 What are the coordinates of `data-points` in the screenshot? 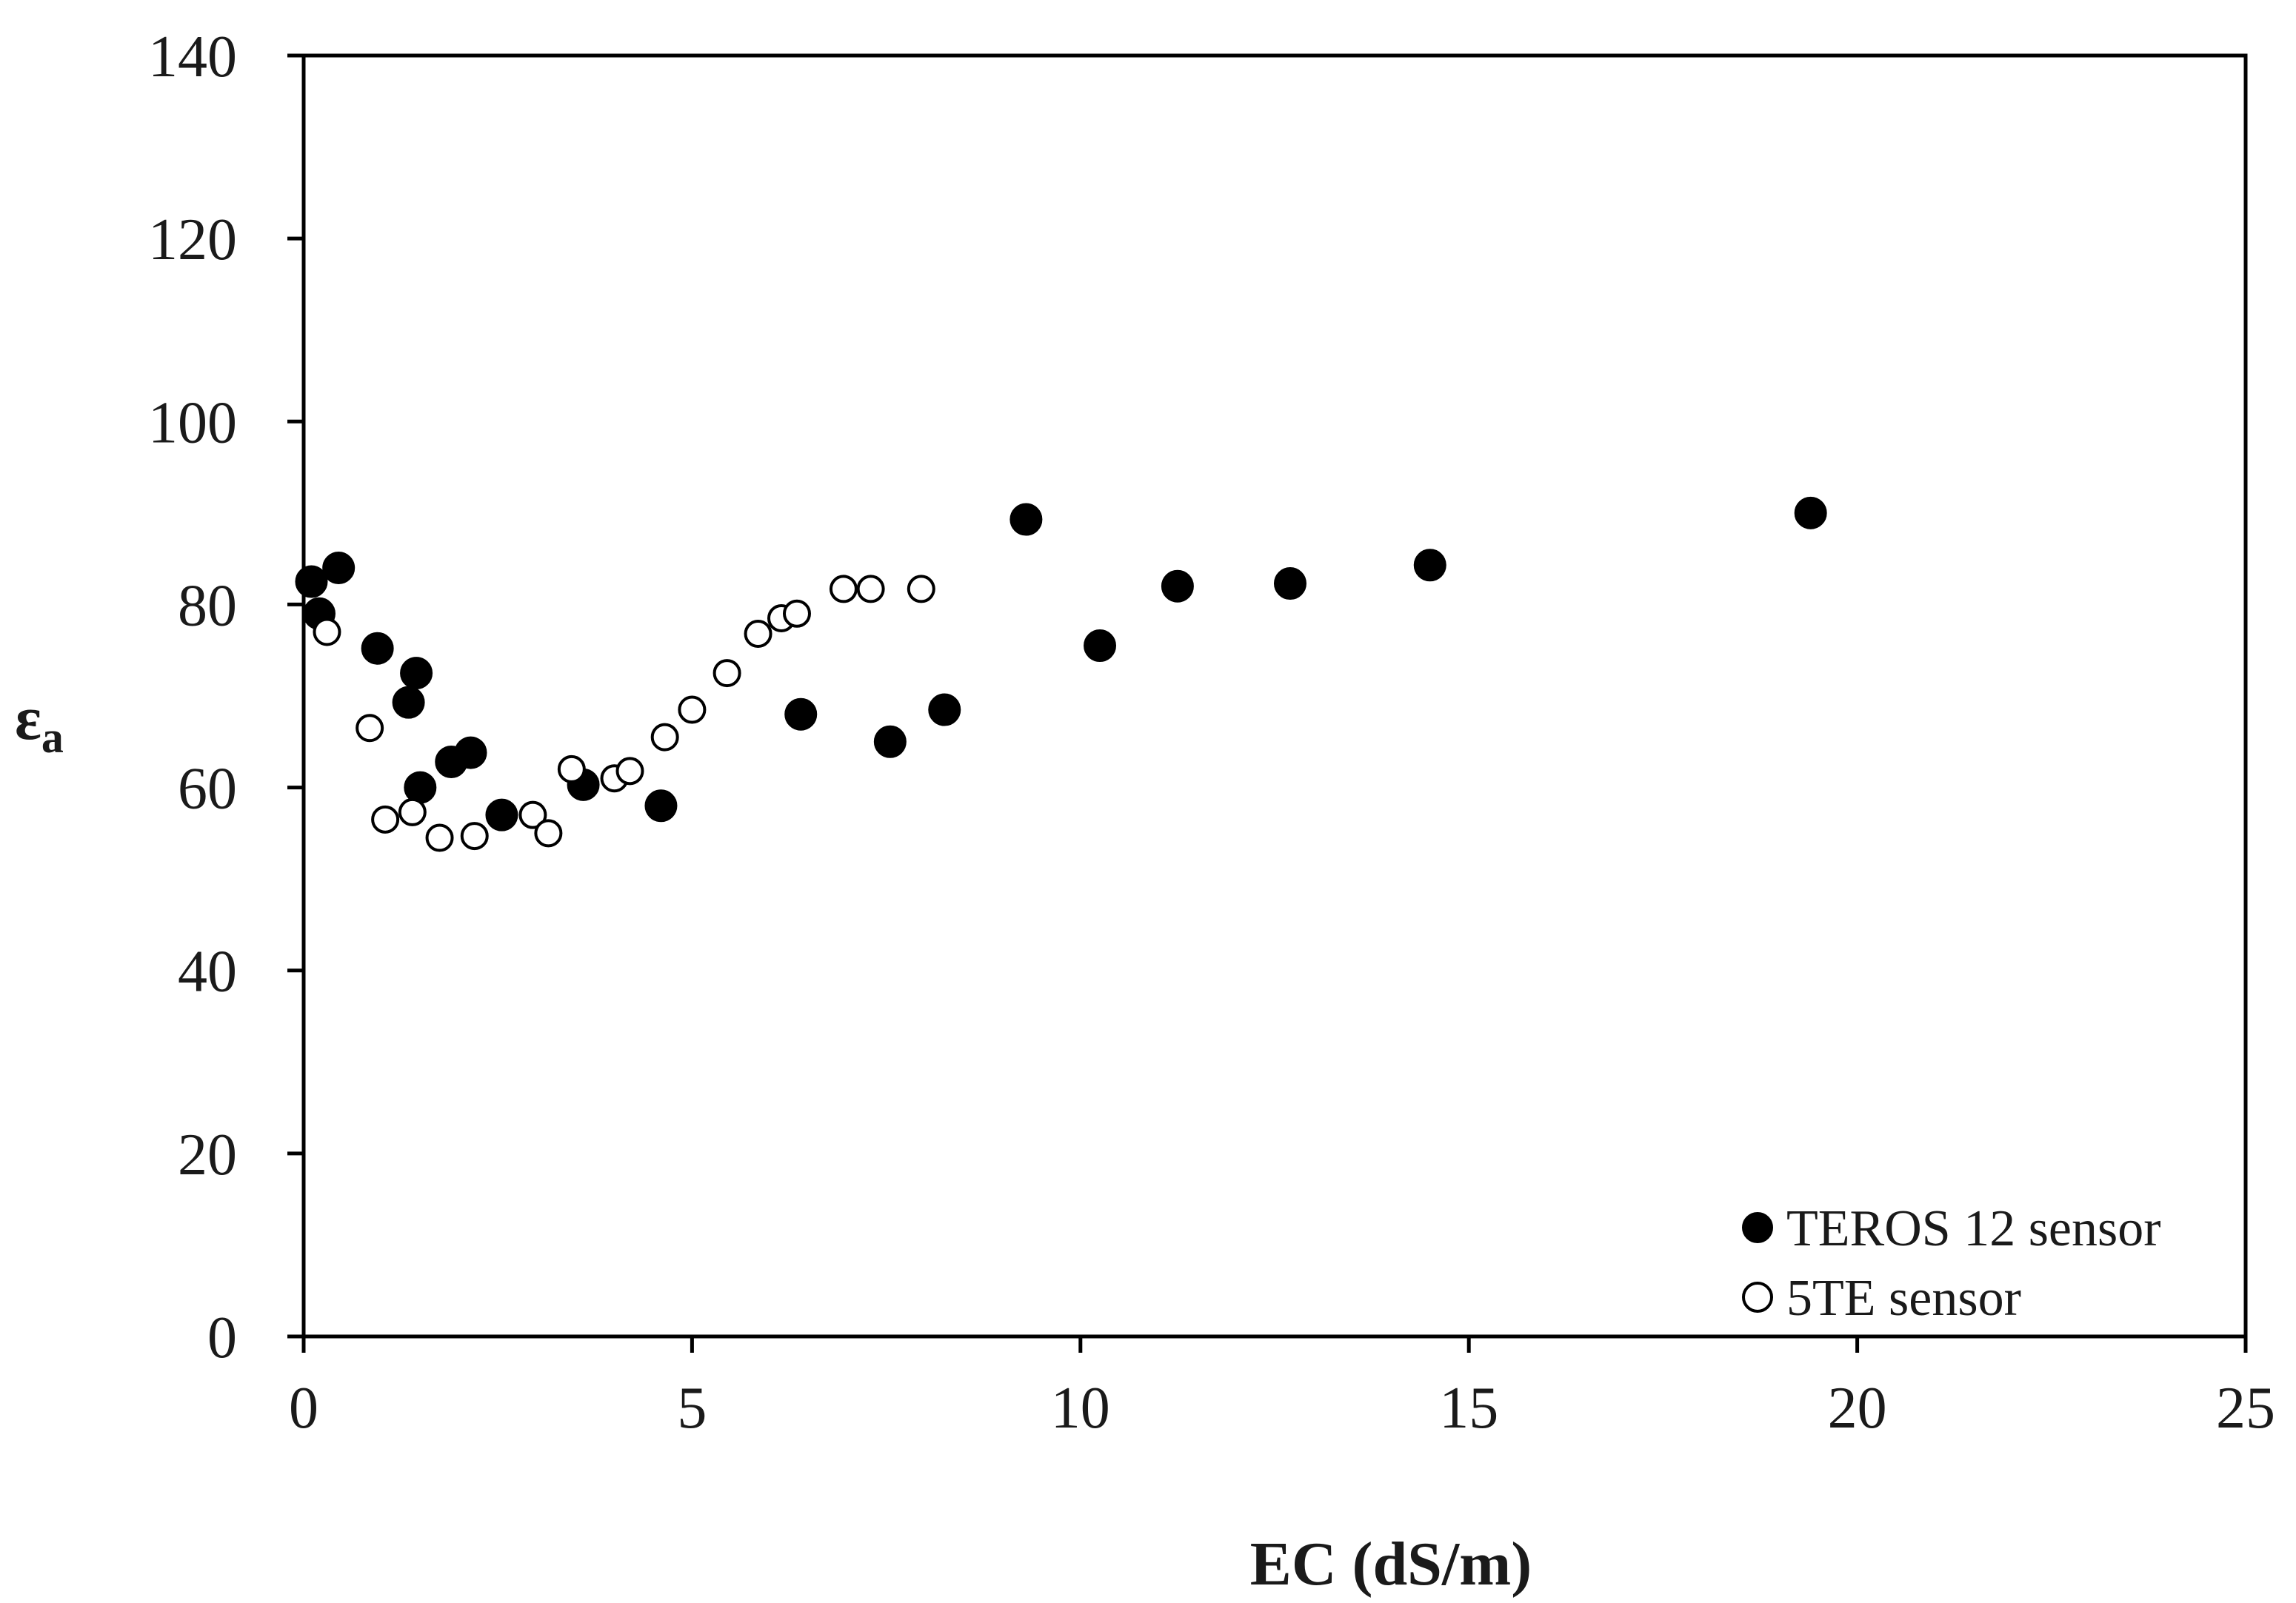 It's located at (1061, 674).